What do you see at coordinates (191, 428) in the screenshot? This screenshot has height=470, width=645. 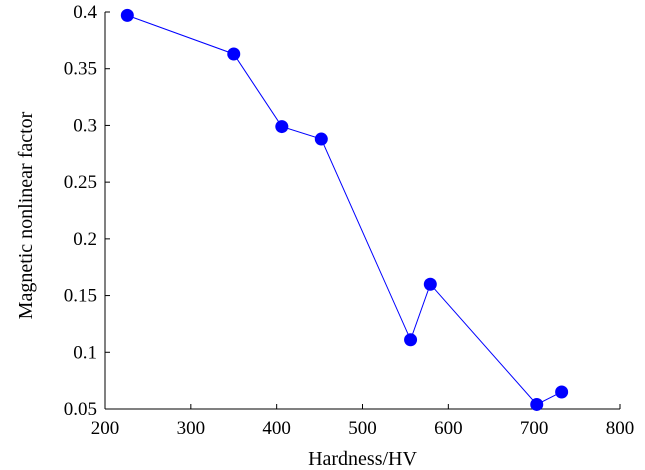 I see `x-tick-label: 300` at bounding box center [191, 428].